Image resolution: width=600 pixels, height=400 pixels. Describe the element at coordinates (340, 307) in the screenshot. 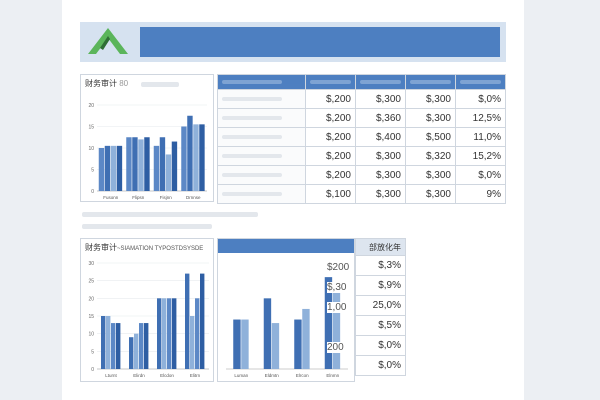

I see `left-value: 1,00` at that location.